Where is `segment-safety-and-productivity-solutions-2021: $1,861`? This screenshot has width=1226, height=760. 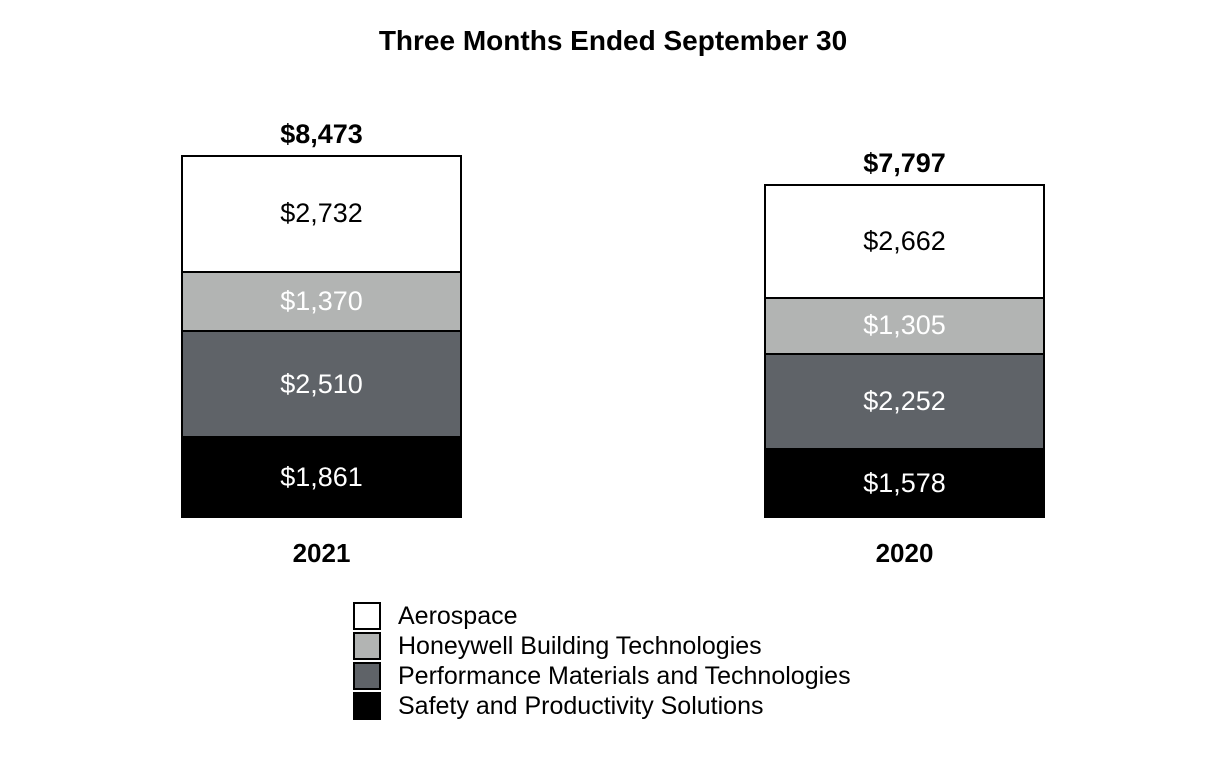
segment-safety-and-productivity-solutions-2021: $1,861 is located at coordinates (321, 477).